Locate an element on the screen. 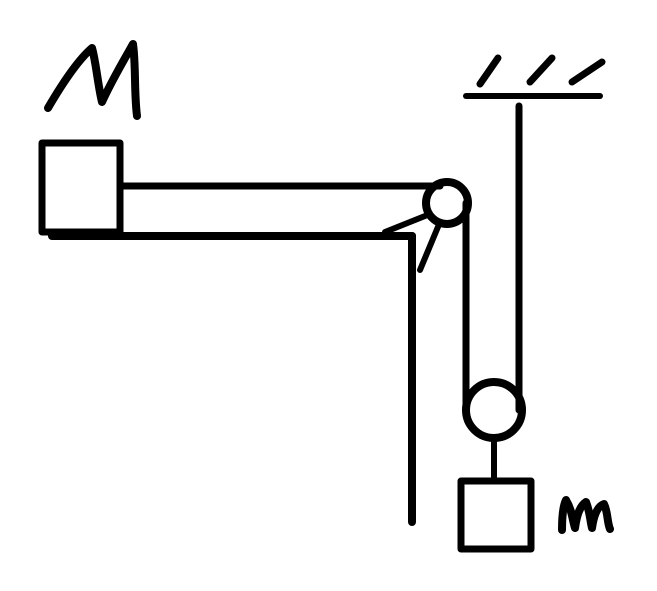 This screenshot has width=657, height=591. movable-pulley is located at coordinates (494, 410).